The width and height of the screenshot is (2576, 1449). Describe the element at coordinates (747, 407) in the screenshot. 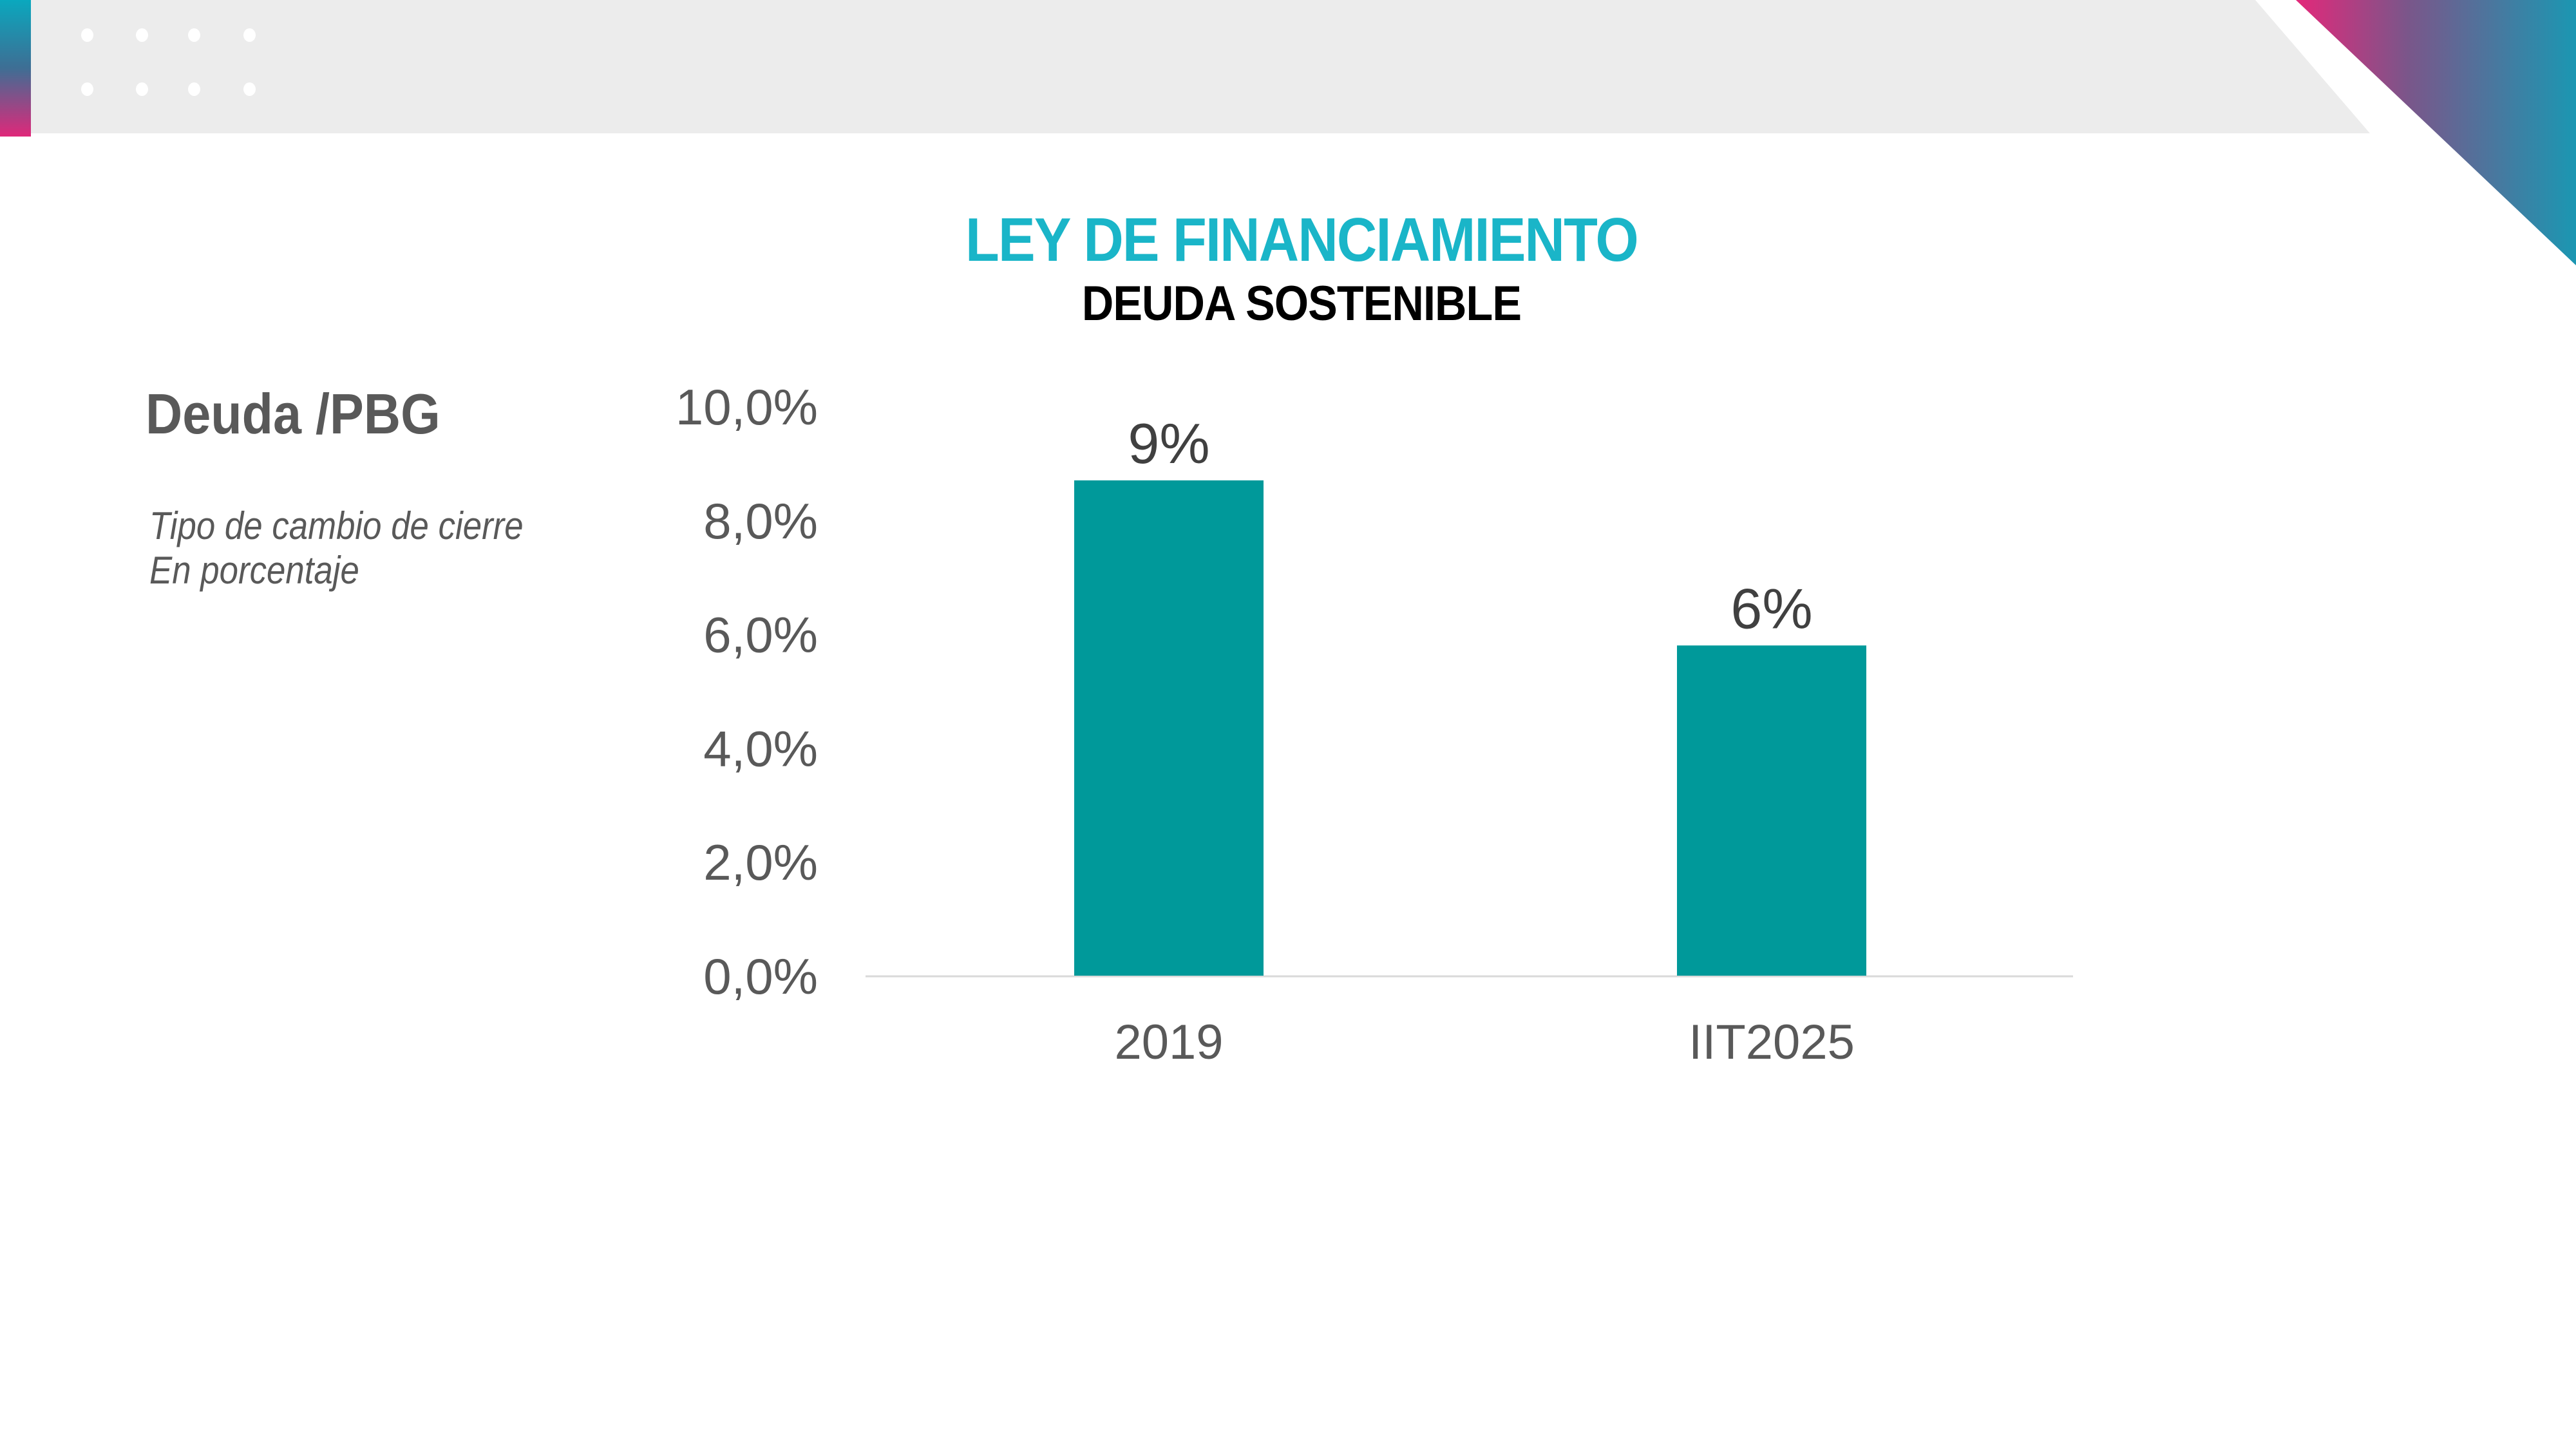

I see `y-tick-label: 10,0%` at that location.